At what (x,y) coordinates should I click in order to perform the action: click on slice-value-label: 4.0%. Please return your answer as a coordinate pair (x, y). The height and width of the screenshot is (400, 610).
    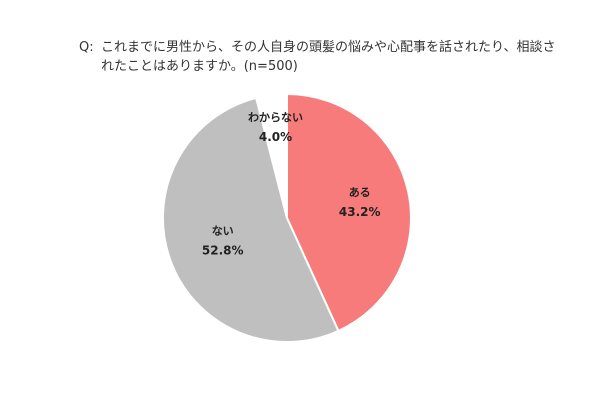
    Looking at the image, I should click on (275, 137).